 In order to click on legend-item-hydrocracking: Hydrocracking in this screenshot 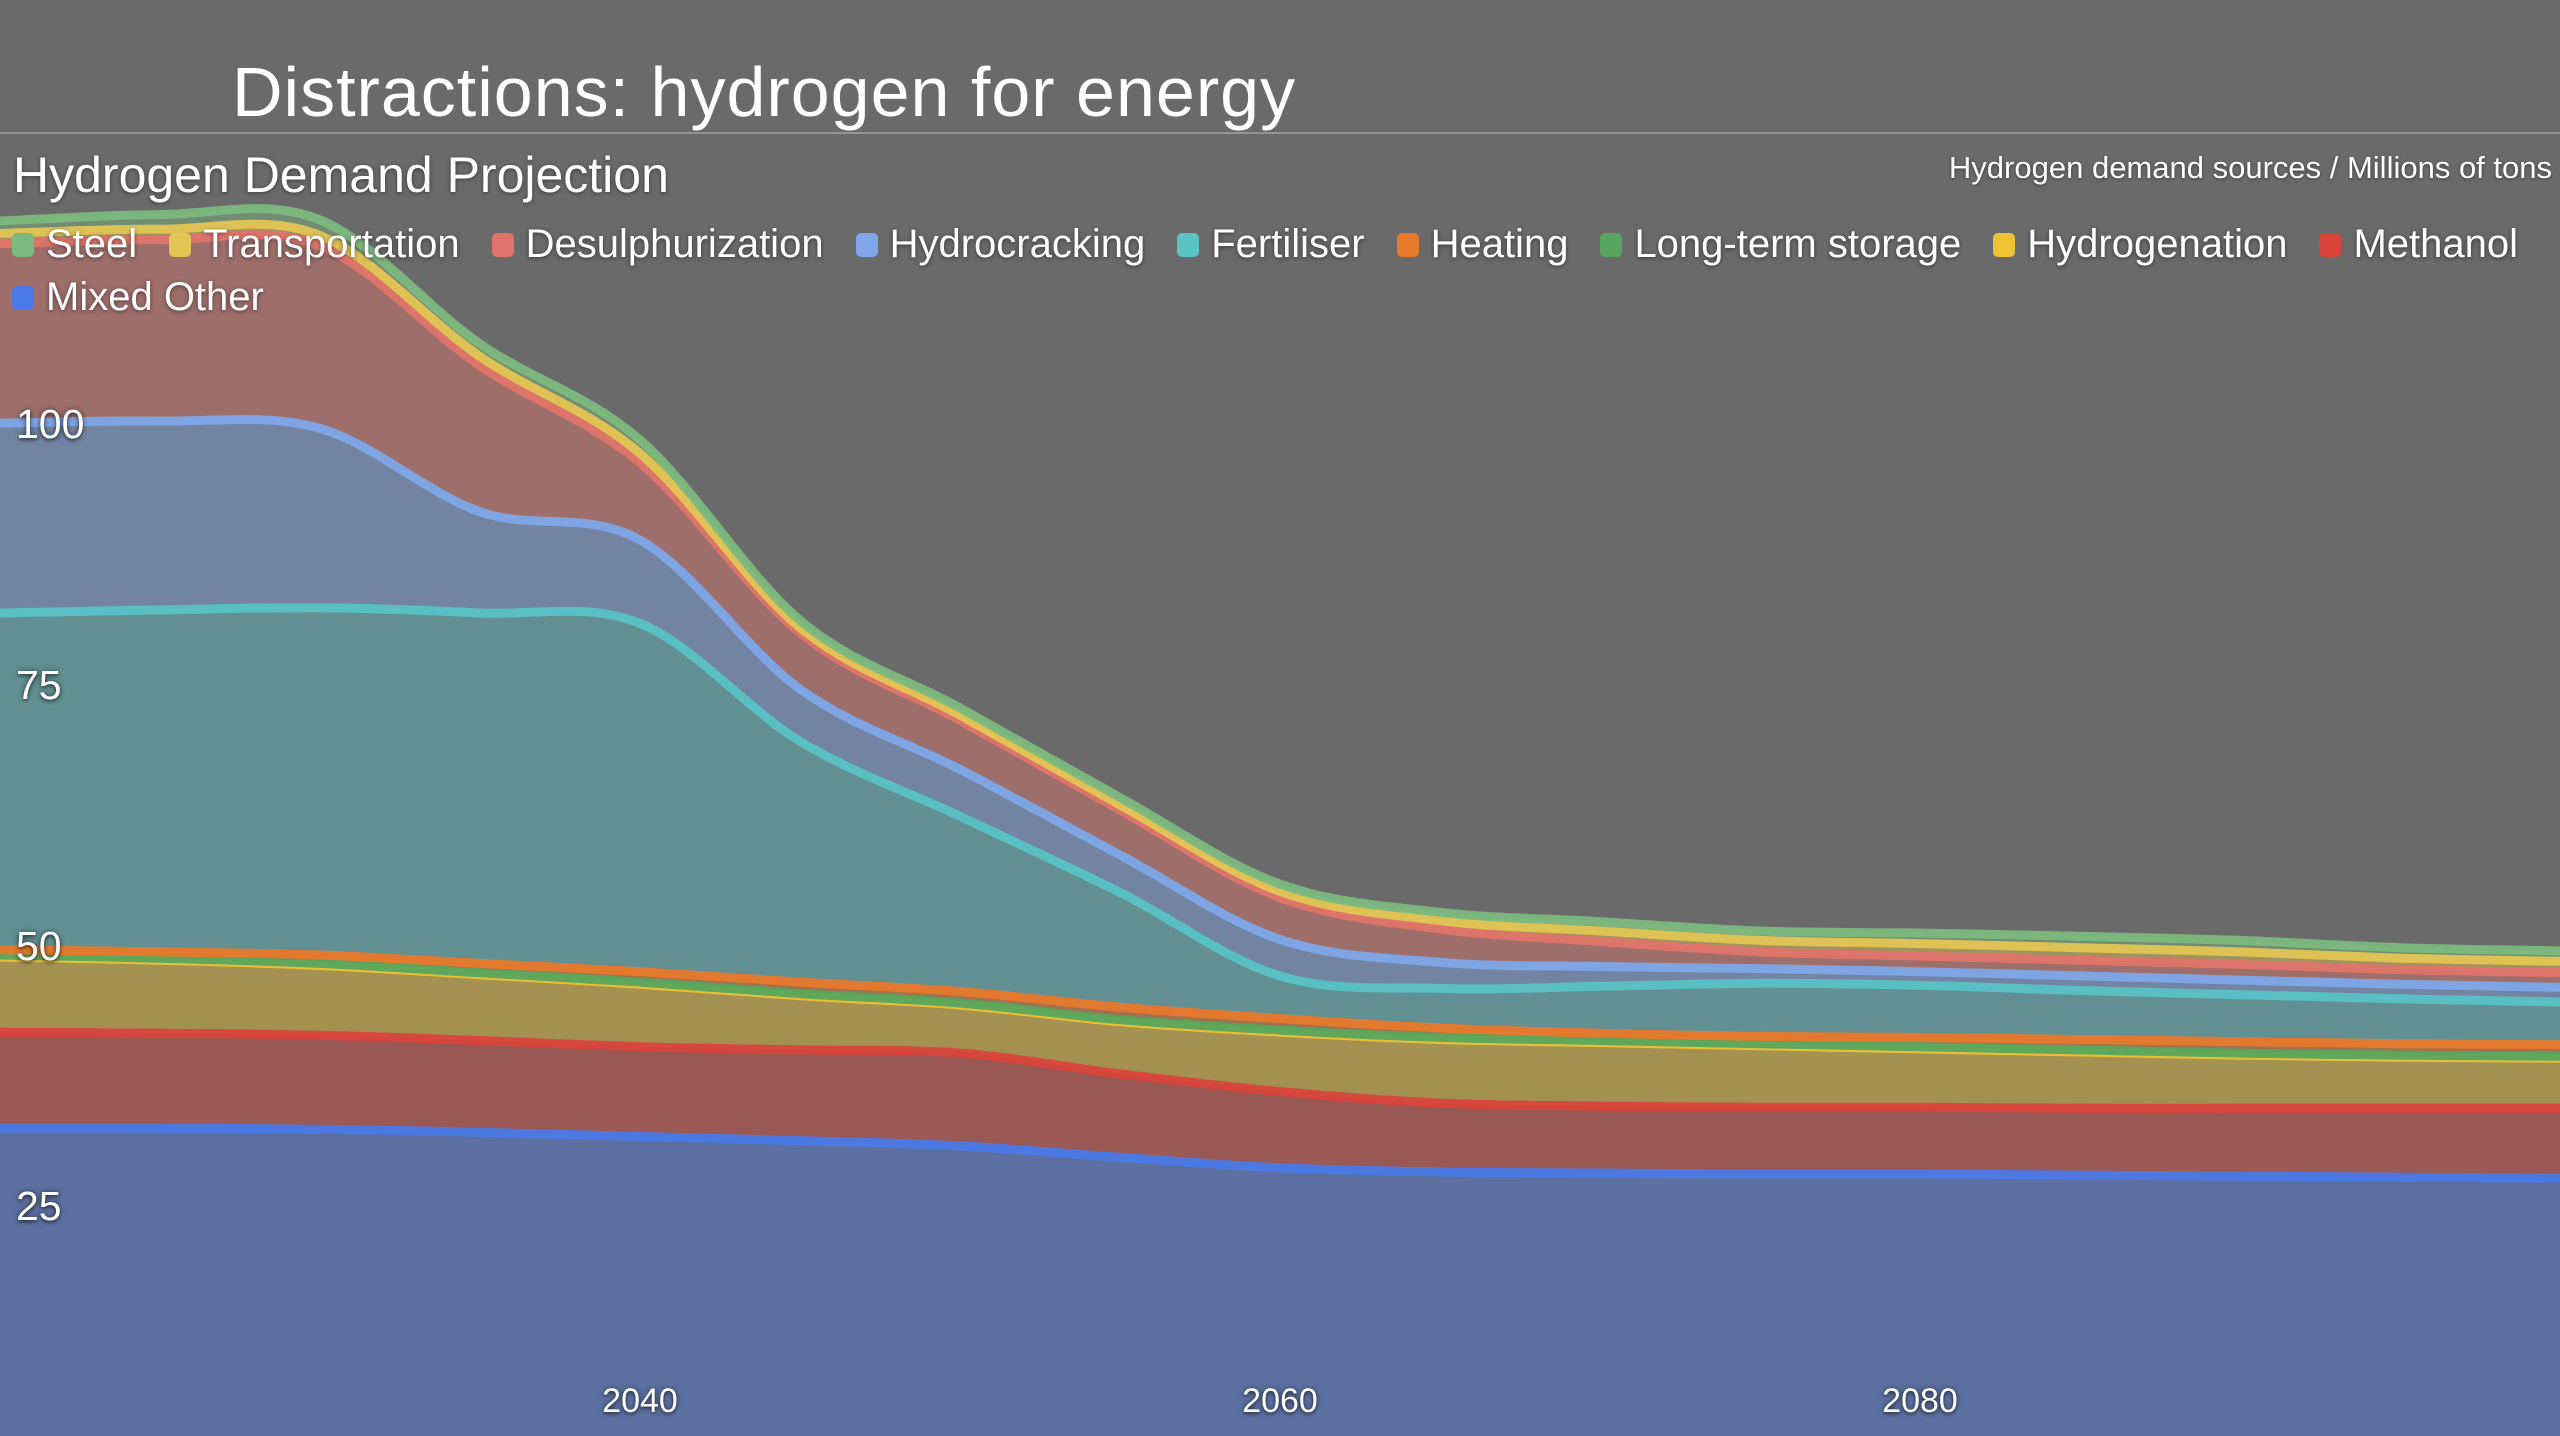, I will do `click(1000, 244)`.